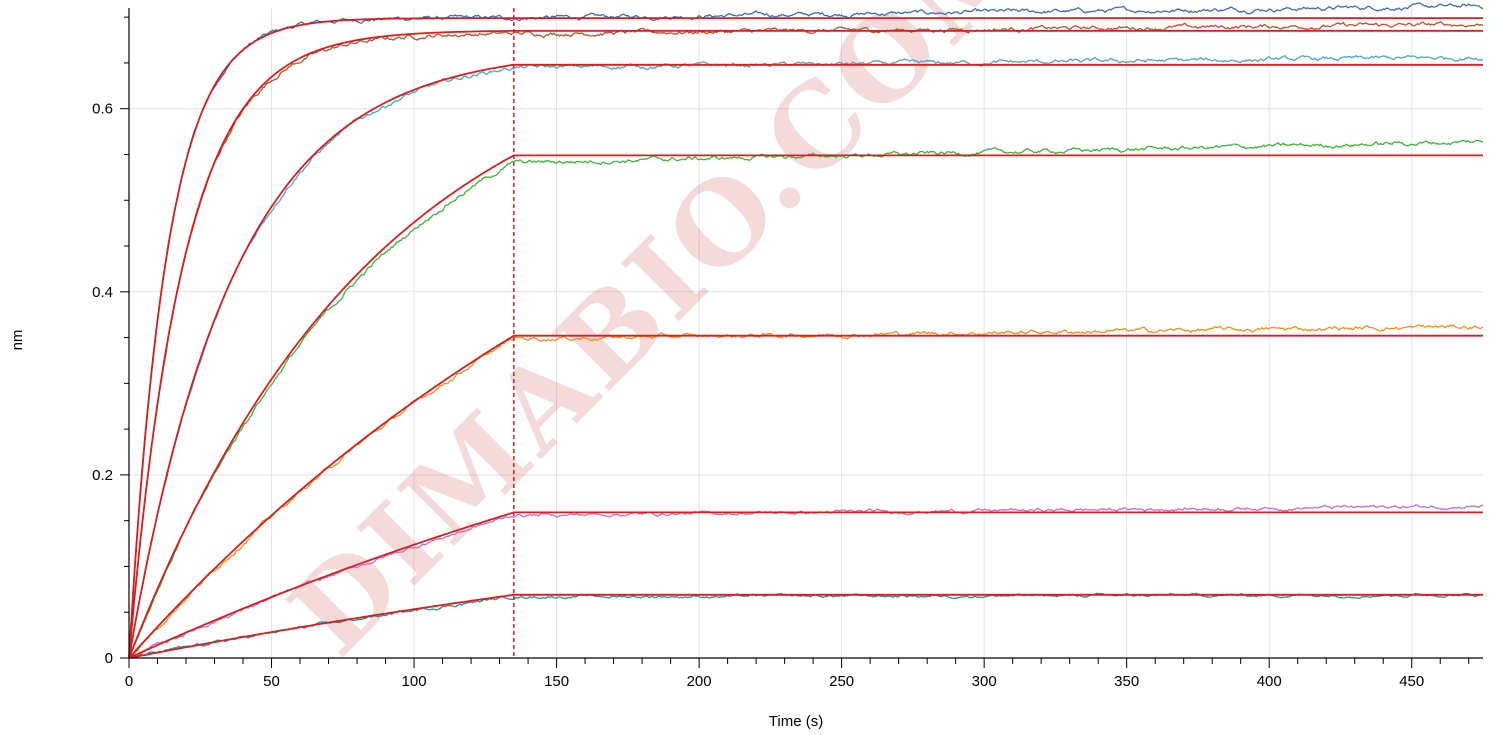  Describe the element at coordinates (796, 721) in the screenshot. I see `x-axis-label: Time (s)` at that location.